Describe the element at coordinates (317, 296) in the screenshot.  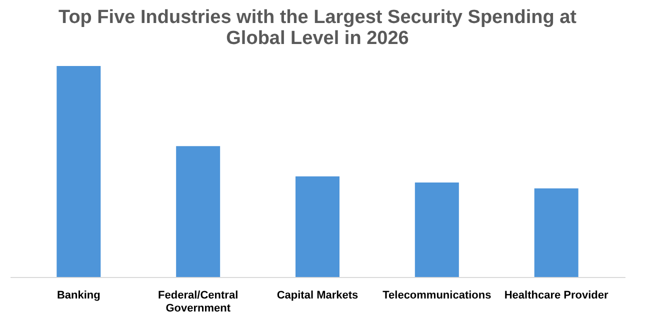
I see `x-tick-label: Capital Markets` at that location.